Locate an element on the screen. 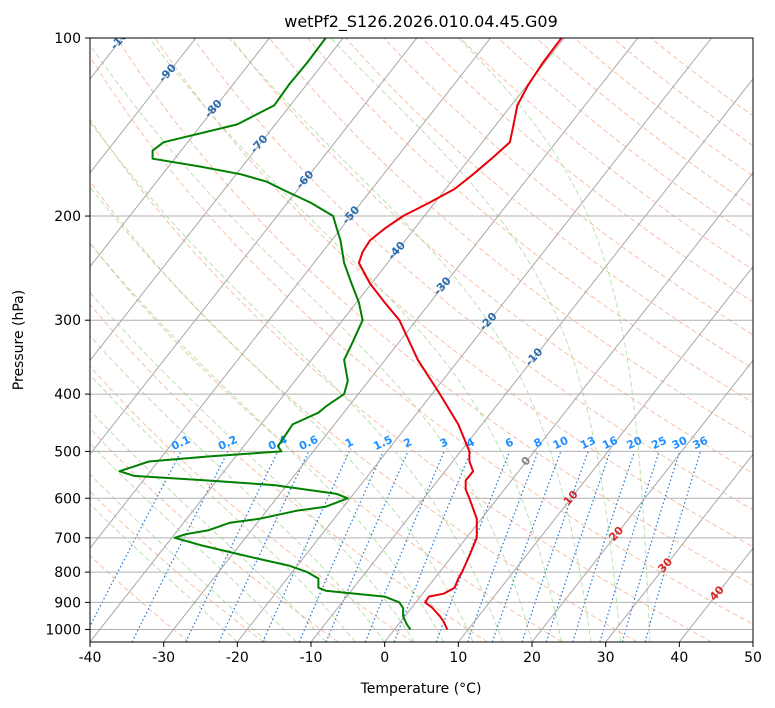 The image size is (775, 708). mixing-ratio-label: 10 is located at coordinates (561, 443).